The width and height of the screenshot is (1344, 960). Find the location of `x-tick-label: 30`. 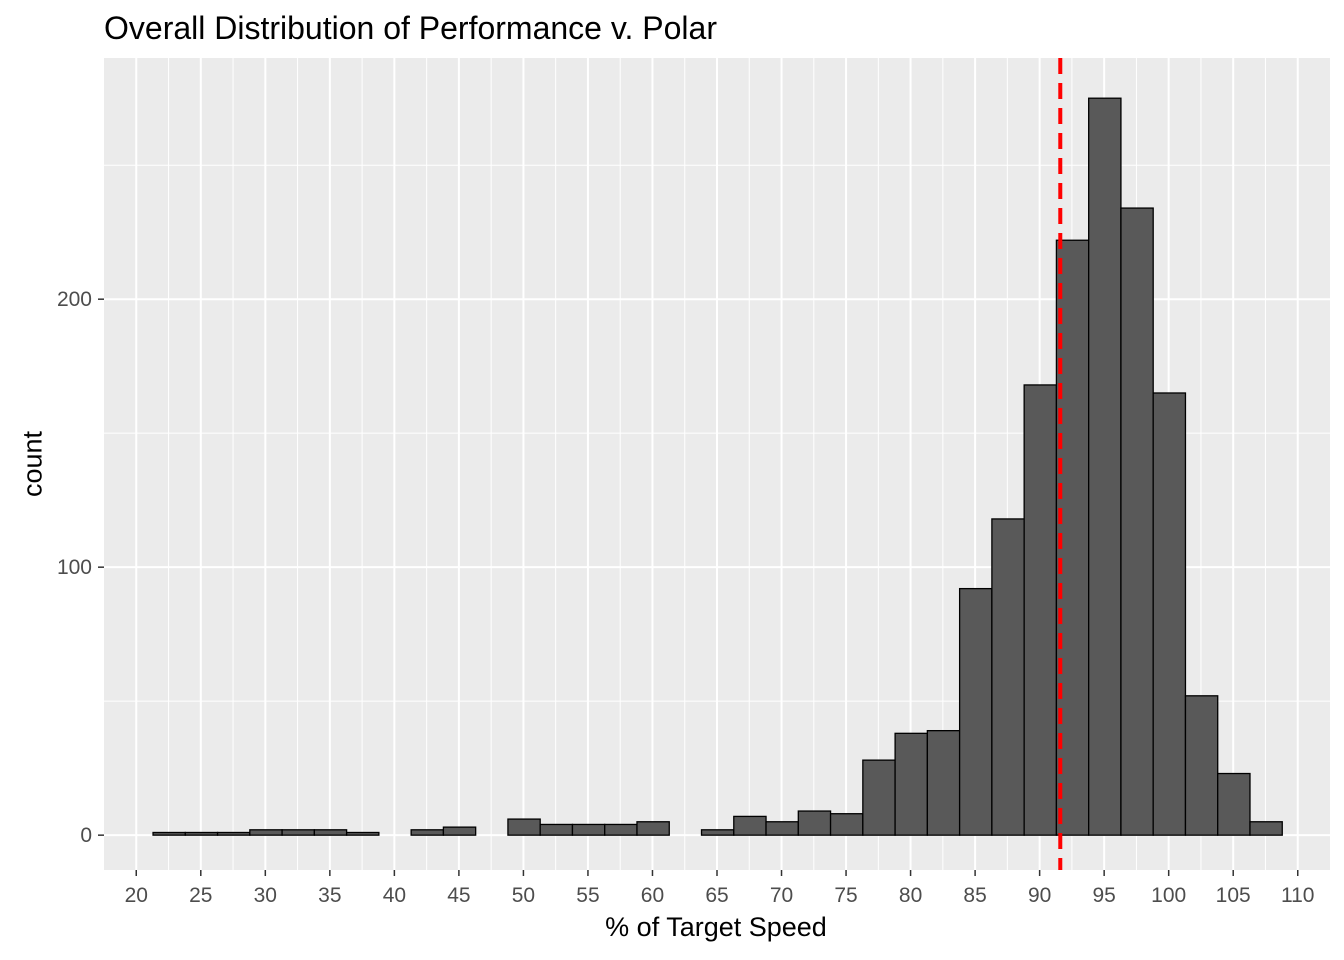

x-tick-label: 30 is located at coordinates (265, 895).